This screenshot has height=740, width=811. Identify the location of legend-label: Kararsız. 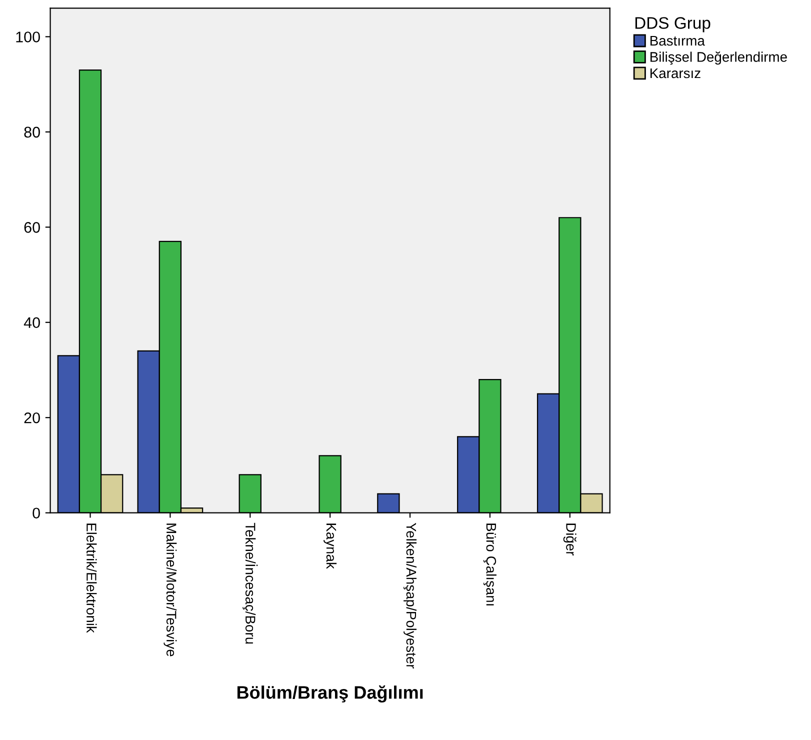
(675, 73).